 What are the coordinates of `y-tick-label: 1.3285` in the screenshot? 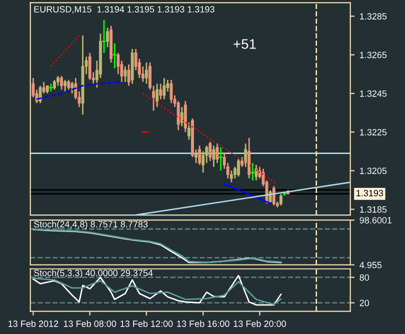 It's located at (373, 16).